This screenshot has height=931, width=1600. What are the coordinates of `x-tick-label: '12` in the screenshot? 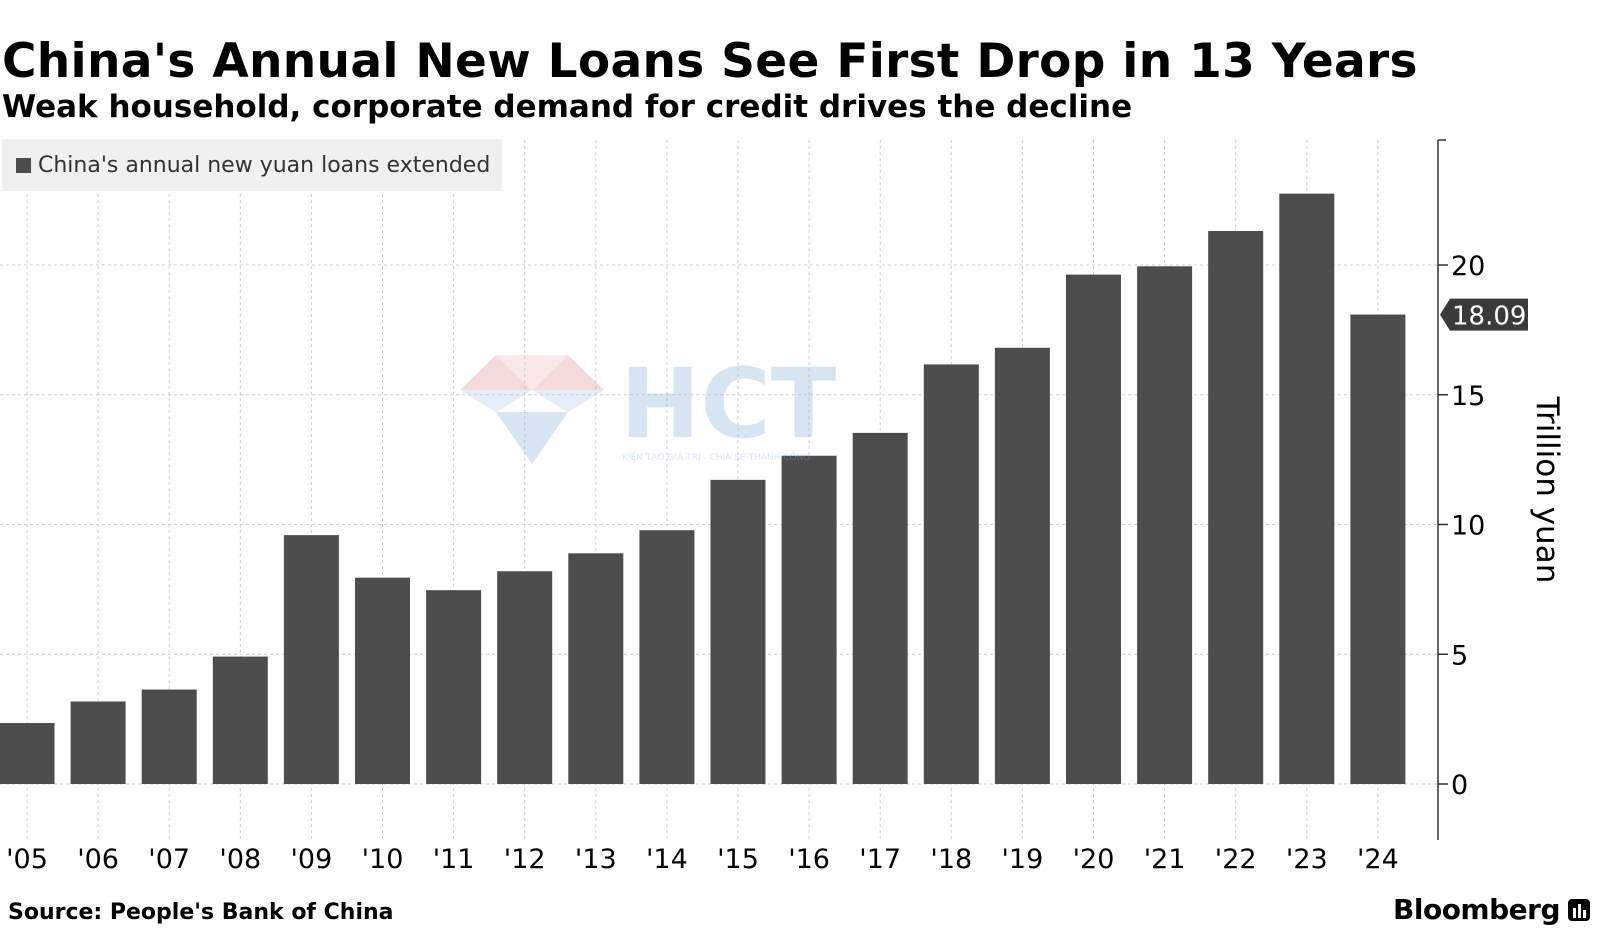 It's located at (525, 859).